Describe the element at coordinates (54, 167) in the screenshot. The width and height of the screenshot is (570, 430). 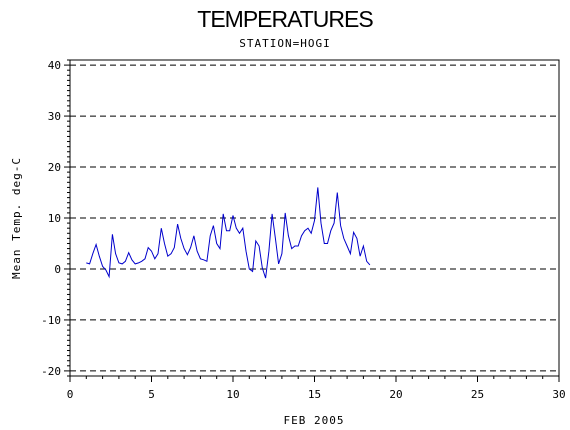
I see `y-tick-label: 20` at that location.